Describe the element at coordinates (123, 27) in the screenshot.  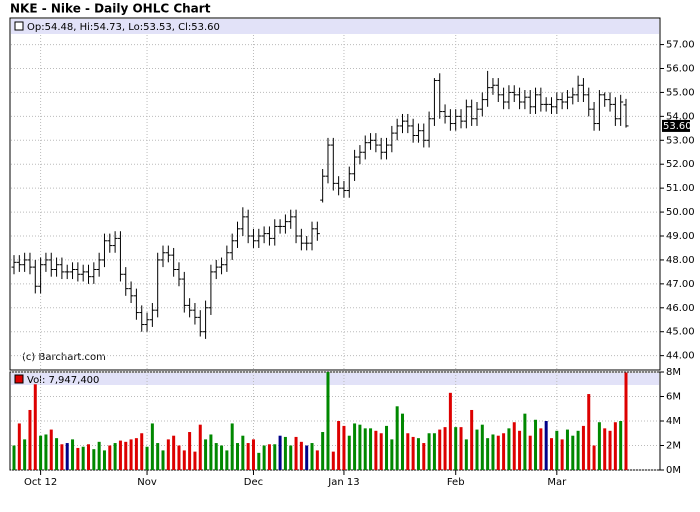
I see `ohlc-legend: Op:54.48, Hi:54.73, Lo:53.53, Cl:53.60` at that location.